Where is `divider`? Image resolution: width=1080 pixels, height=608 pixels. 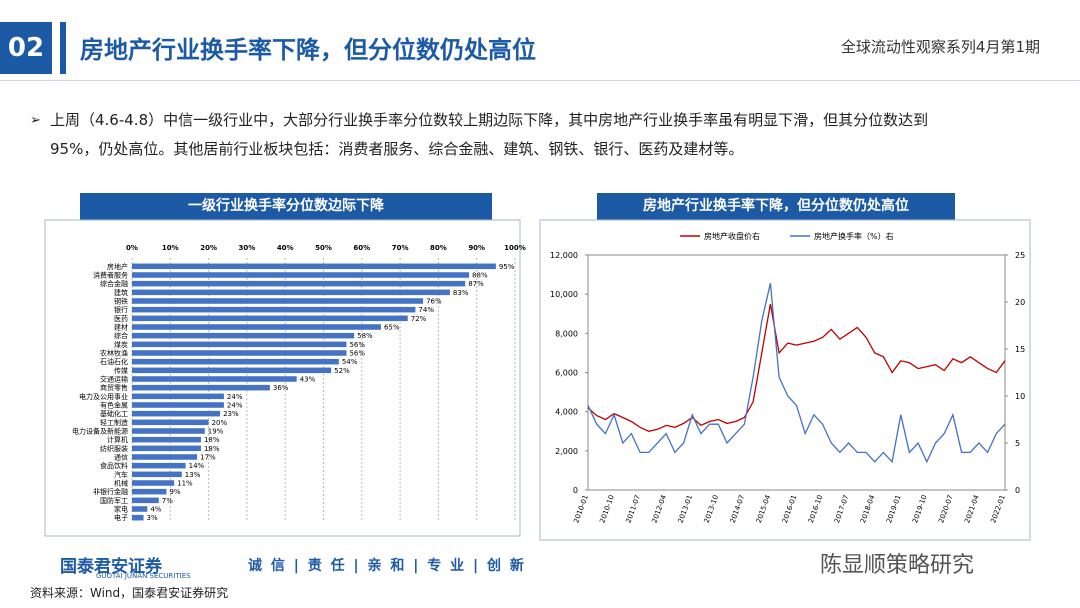
divider is located at coordinates (540, 80).